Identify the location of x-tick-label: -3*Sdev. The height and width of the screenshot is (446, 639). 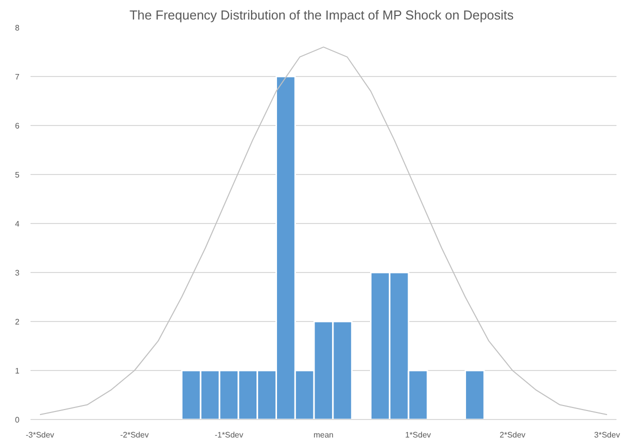
(40, 435).